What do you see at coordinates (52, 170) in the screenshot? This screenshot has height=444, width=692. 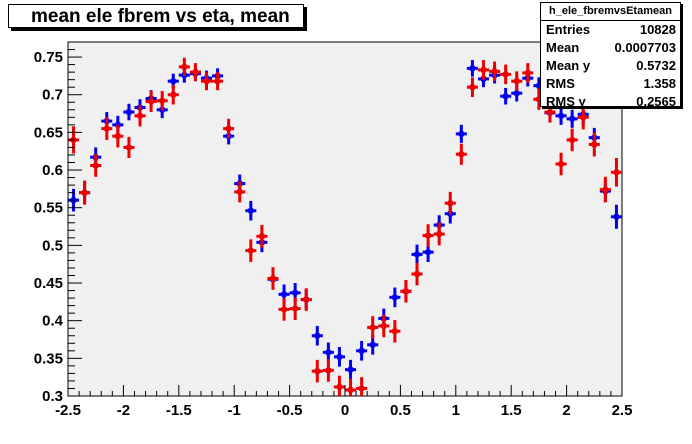 I see `y-tick-label: 0.6` at bounding box center [52, 170].